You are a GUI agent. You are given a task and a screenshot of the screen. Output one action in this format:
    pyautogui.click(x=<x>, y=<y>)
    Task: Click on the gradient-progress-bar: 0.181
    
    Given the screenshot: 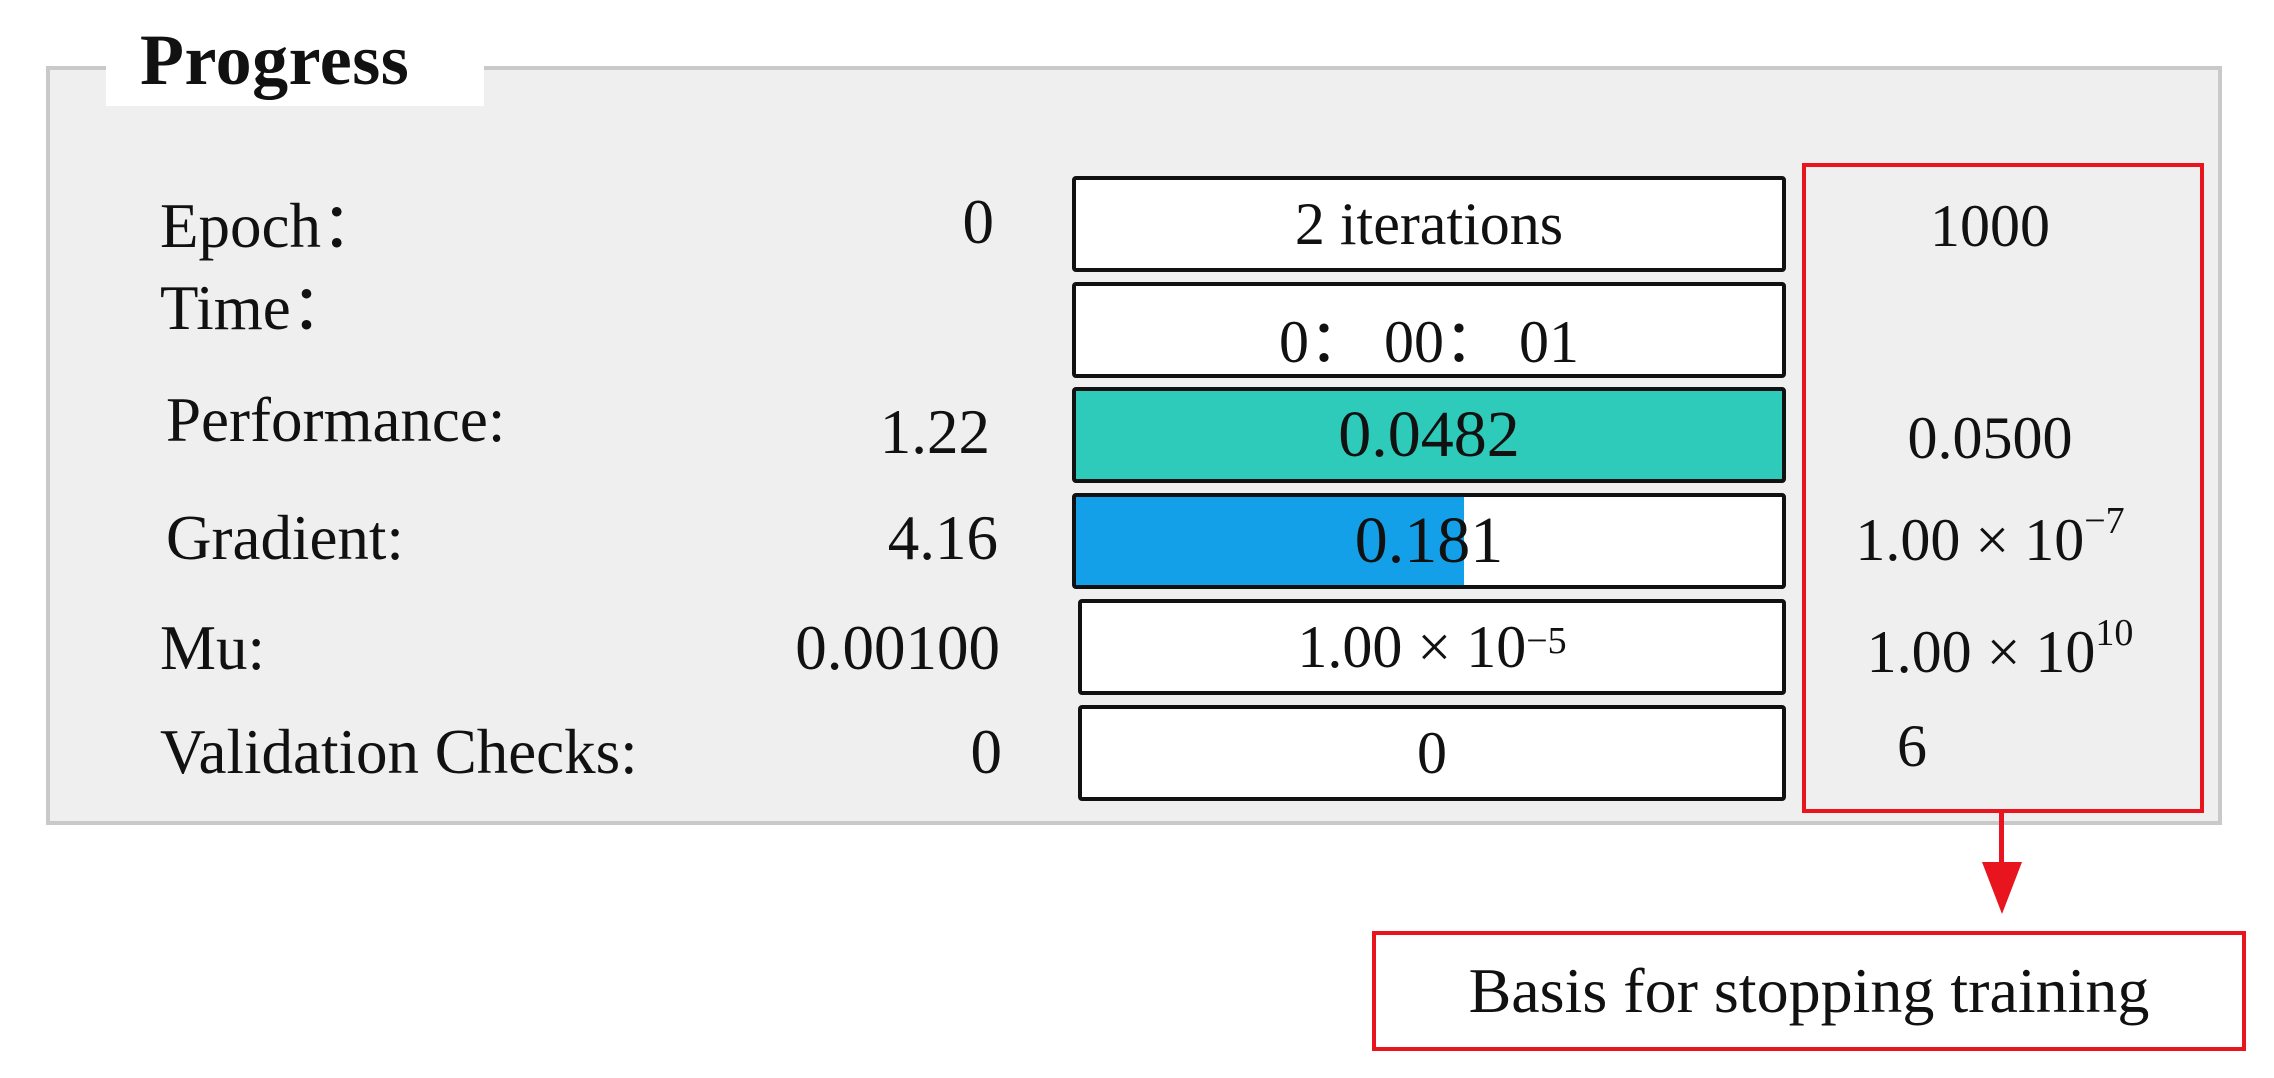 What is the action you would take?
    pyautogui.click(x=1429, y=541)
    